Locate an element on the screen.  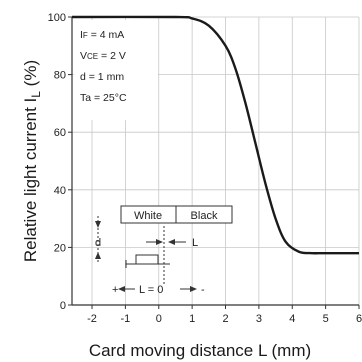
condition-value: = 4 mA is located at coordinates (106, 35).